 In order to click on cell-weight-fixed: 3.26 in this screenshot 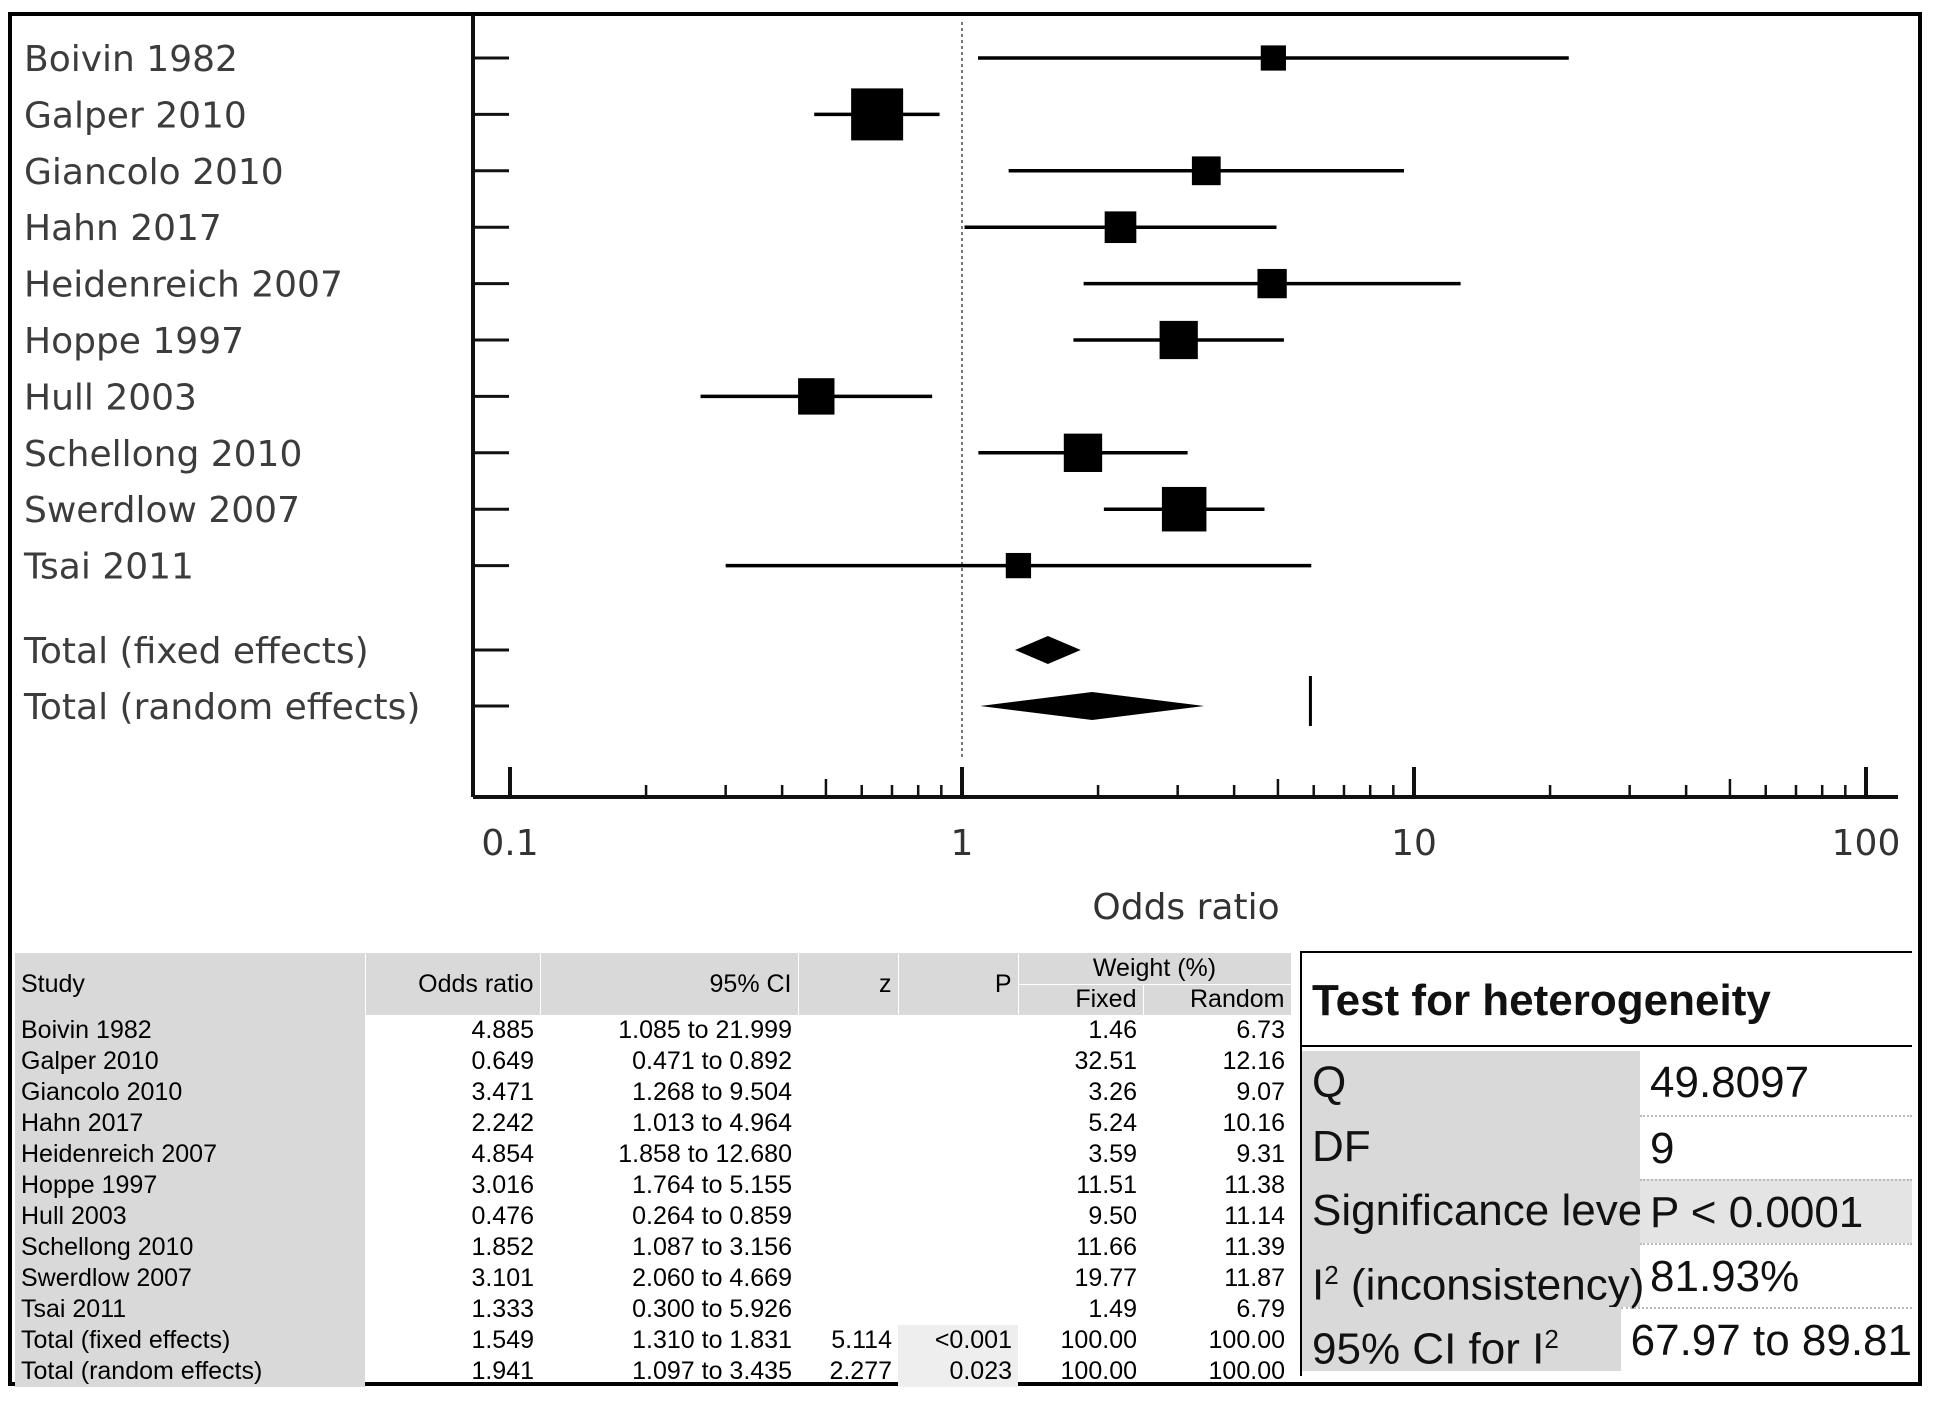, I will do `click(1112, 1092)`.